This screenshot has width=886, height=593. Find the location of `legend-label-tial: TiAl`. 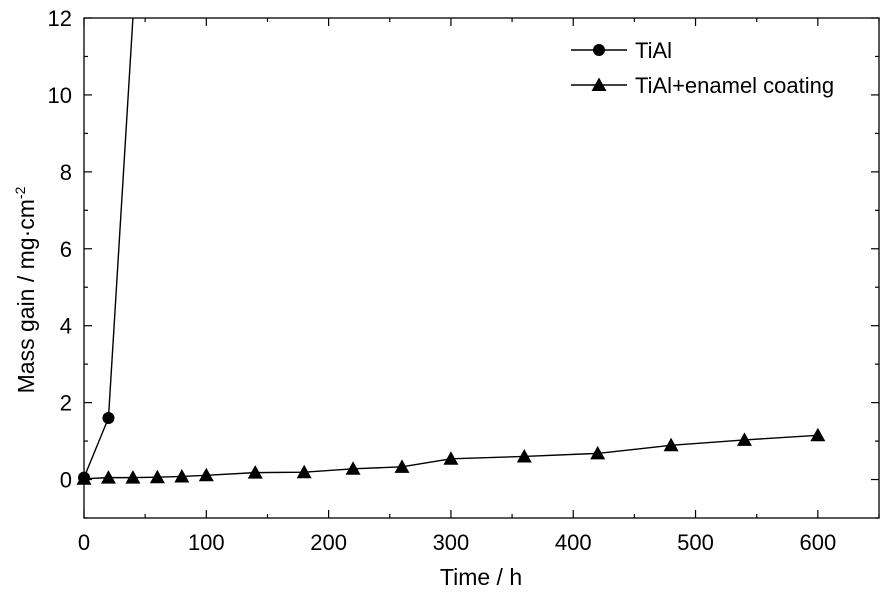

legend-label-tial: TiAl is located at coordinates (653, 50).